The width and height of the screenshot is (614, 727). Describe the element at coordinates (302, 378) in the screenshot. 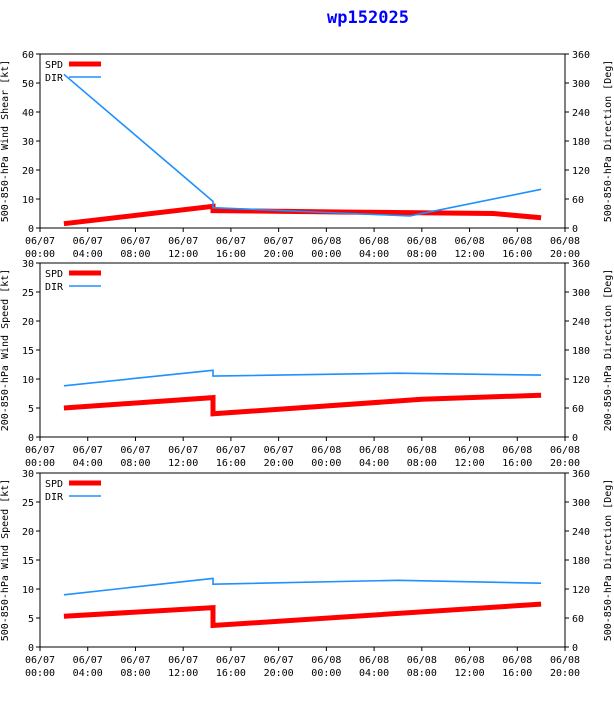

I see `series-line-dir` at that location.